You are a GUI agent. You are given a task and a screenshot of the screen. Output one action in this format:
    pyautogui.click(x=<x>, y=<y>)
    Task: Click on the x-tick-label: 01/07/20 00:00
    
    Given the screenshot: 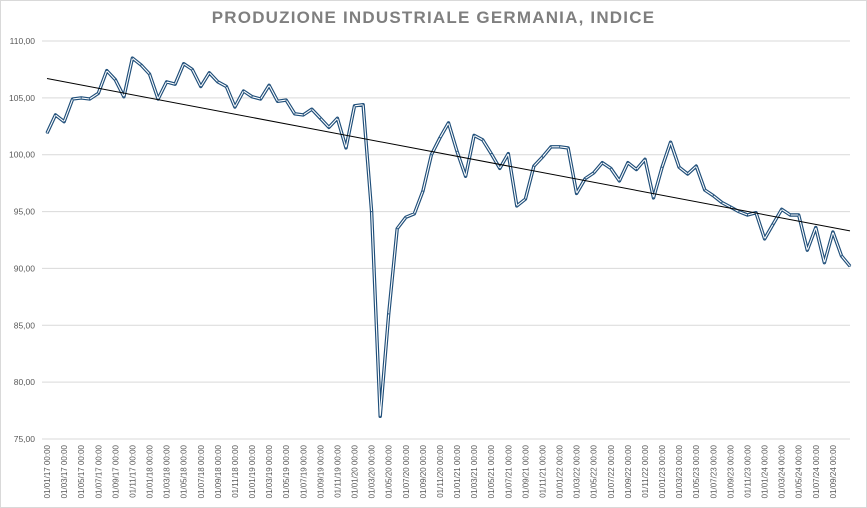 What is the action you would take?
    pyautogui.click(x=406, y=471)
    